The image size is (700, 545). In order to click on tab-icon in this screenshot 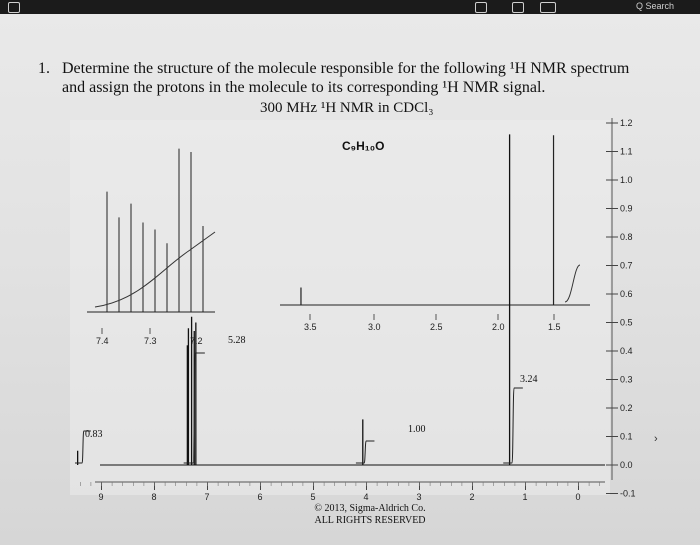, I will do `click(518, 7)`.